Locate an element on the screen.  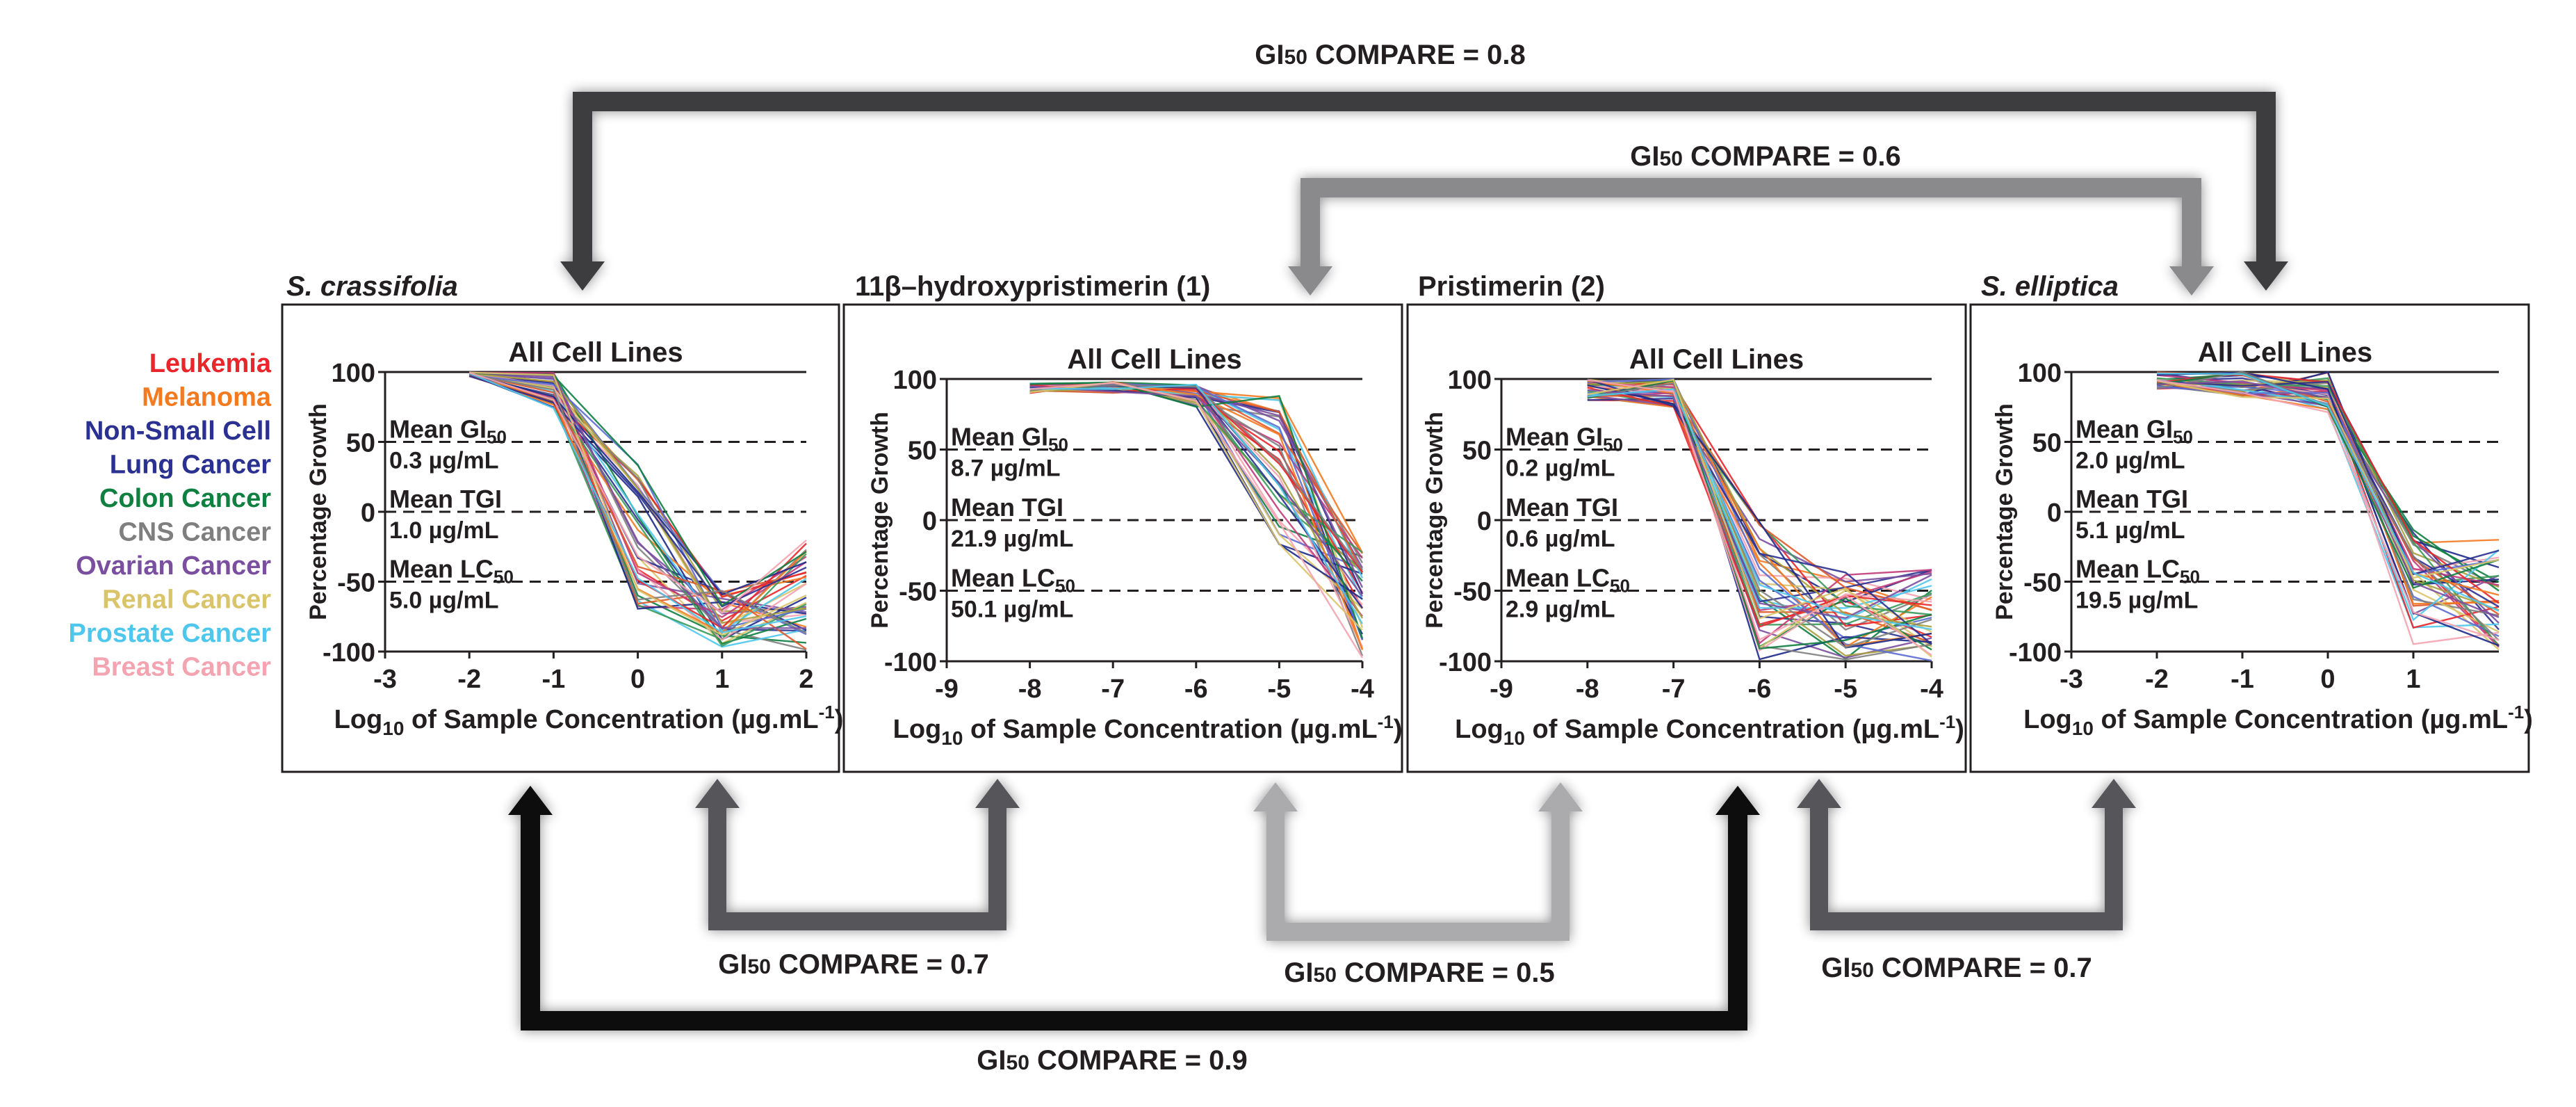
legend-item: Ovarian Cancer is located at coordinates (173, 566).